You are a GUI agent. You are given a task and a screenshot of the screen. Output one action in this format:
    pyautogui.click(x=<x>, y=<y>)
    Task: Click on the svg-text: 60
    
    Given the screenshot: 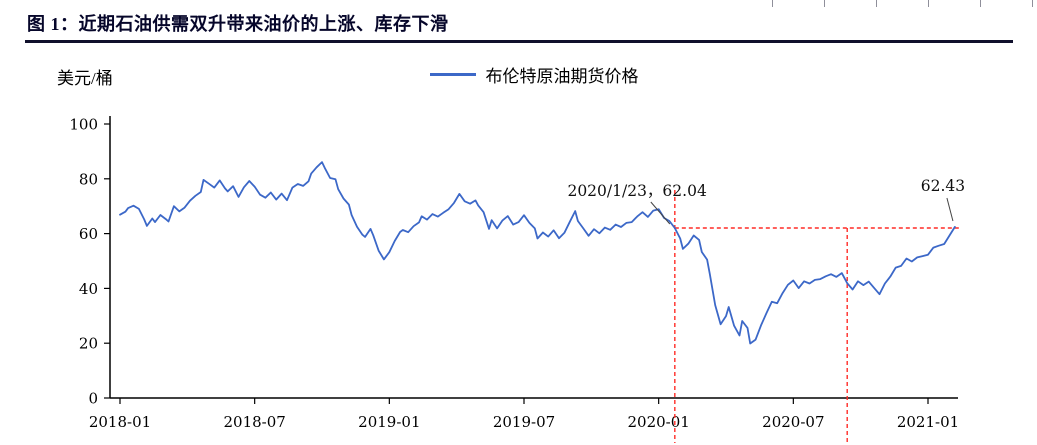 What is the action you would take?
    pyautogui.click(x=88, y=234)
    